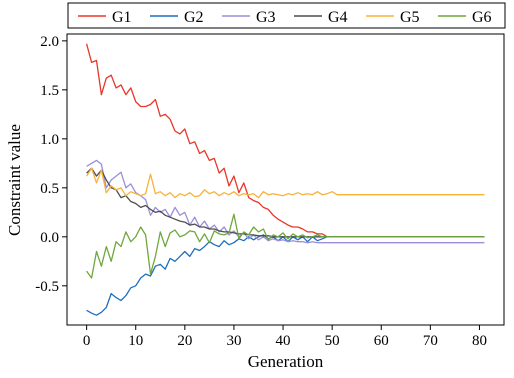 Image resolution: width=514 pixels, height=378 pixels. I want to click on legend-box, so click(286, 15).